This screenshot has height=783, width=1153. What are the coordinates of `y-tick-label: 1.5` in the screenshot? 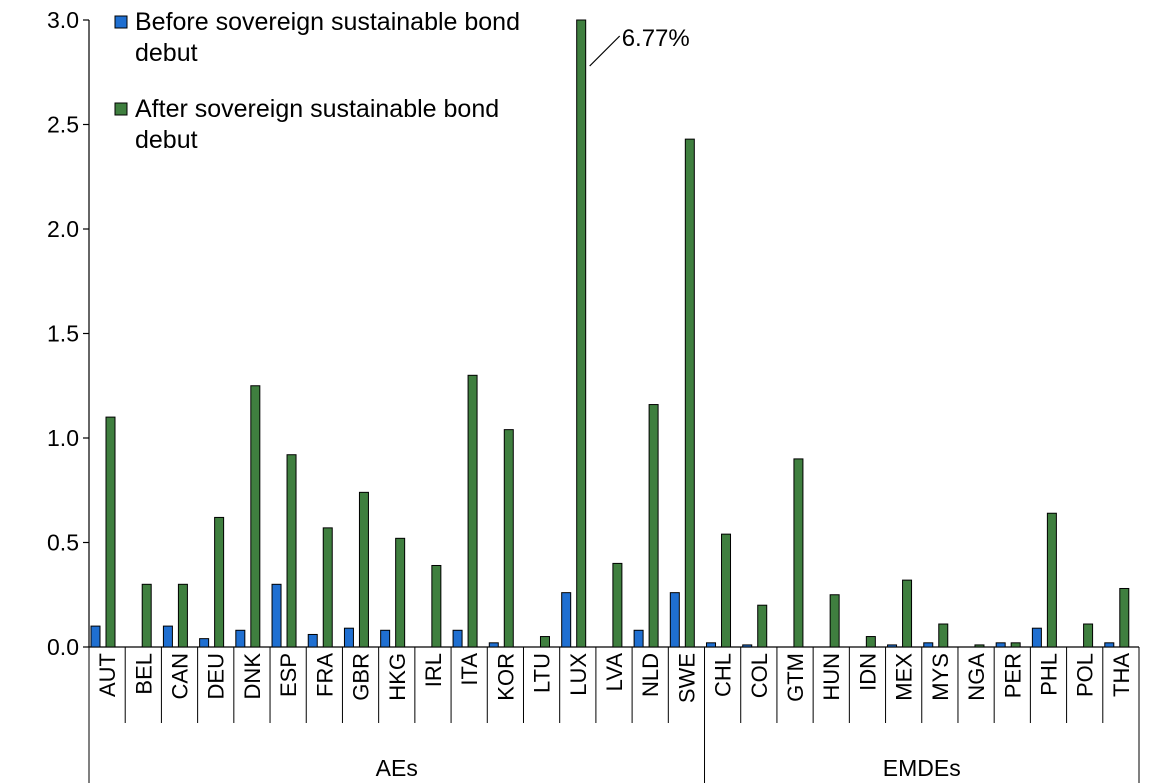 It's located at (63, 334).